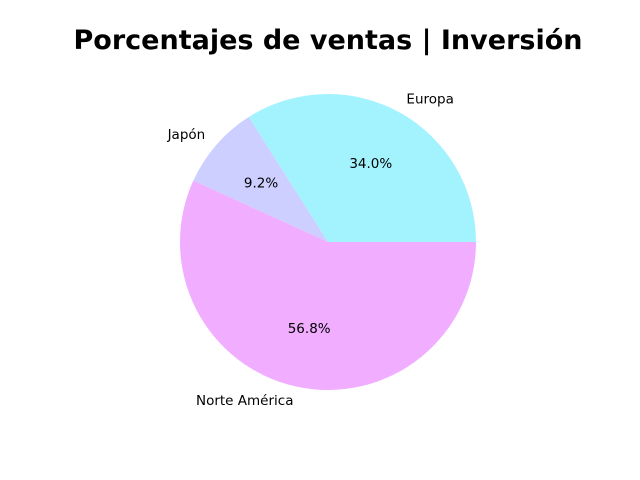 The width and height of the screenshot is (640, 480). What do you see at coordinates (328, 40) in the screenshot?
I see `chart-title: Porcentajes de ventas | Inversión` at bounding box center [328, 40].